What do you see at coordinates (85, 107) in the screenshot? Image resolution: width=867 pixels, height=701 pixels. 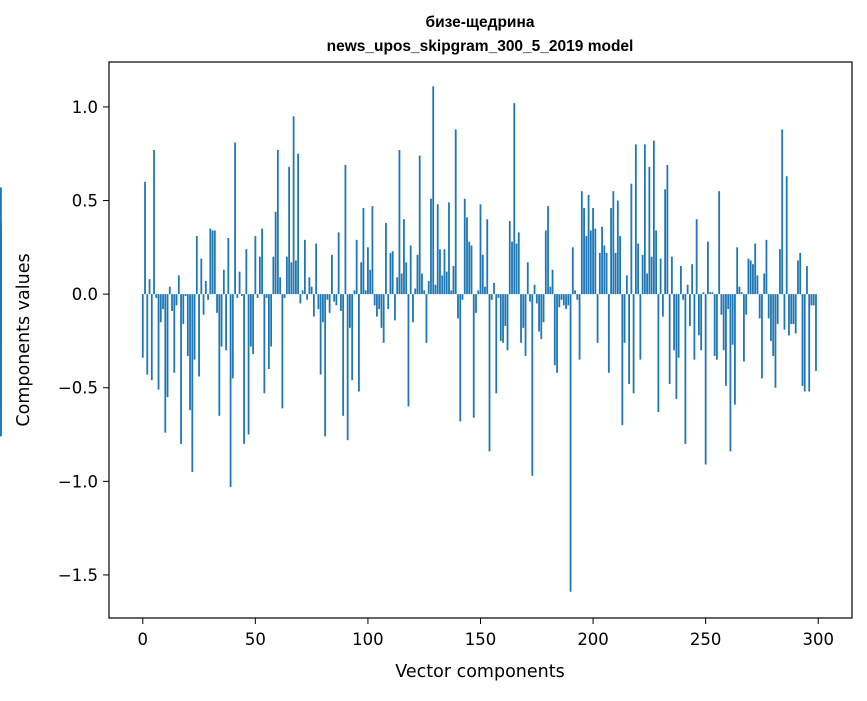 I see `y-tick-label: 1.0` at bounding box center [85, 107].